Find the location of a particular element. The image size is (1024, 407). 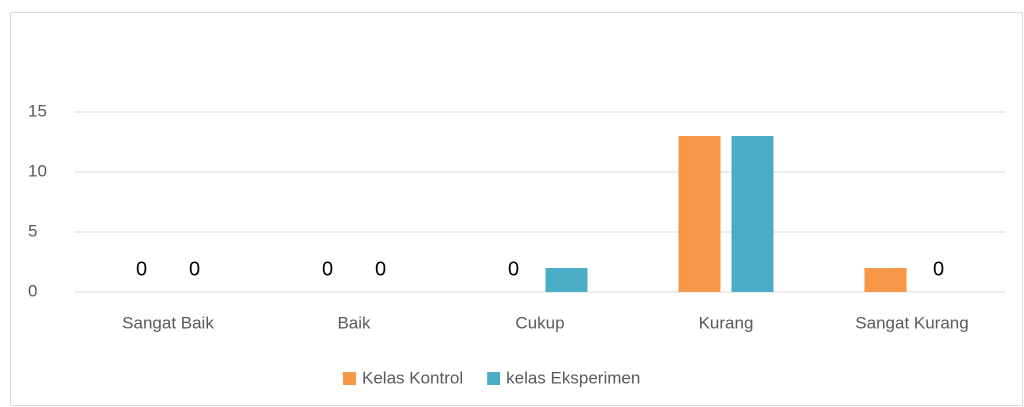

x-tick-label: Cukup is located at coordinates (539, 322).